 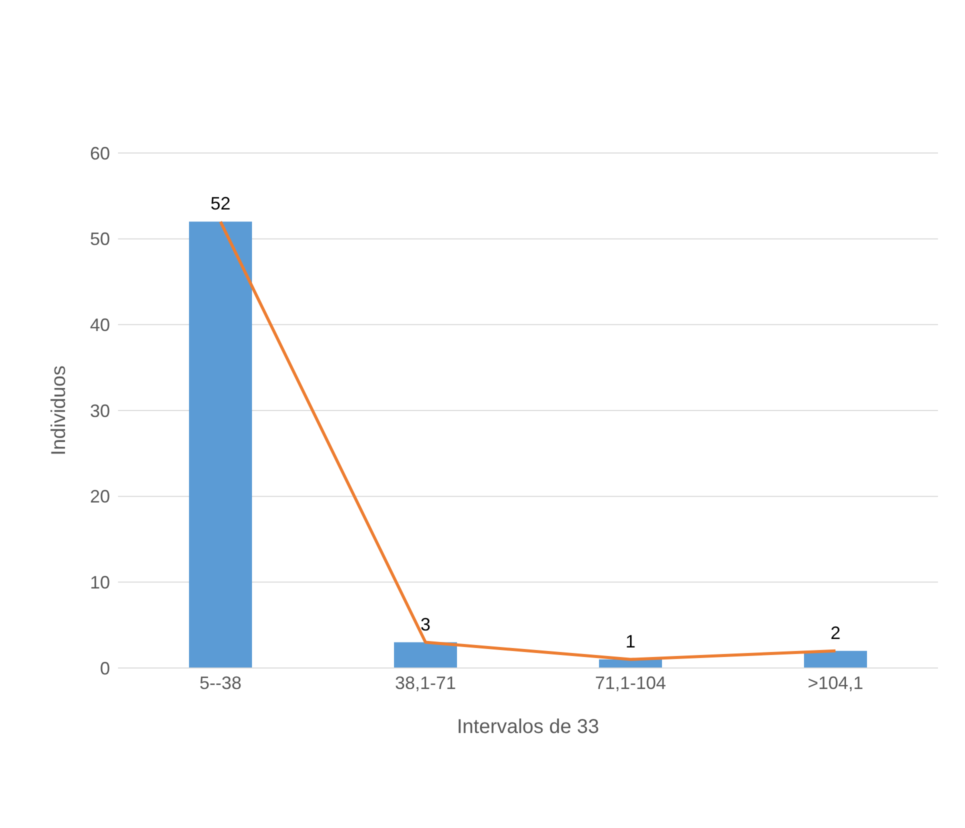 What do you see at coordinates (59, 410) in the screenshot?
I see `y-axis-title: Individuos` at bounding box center [59, 410].